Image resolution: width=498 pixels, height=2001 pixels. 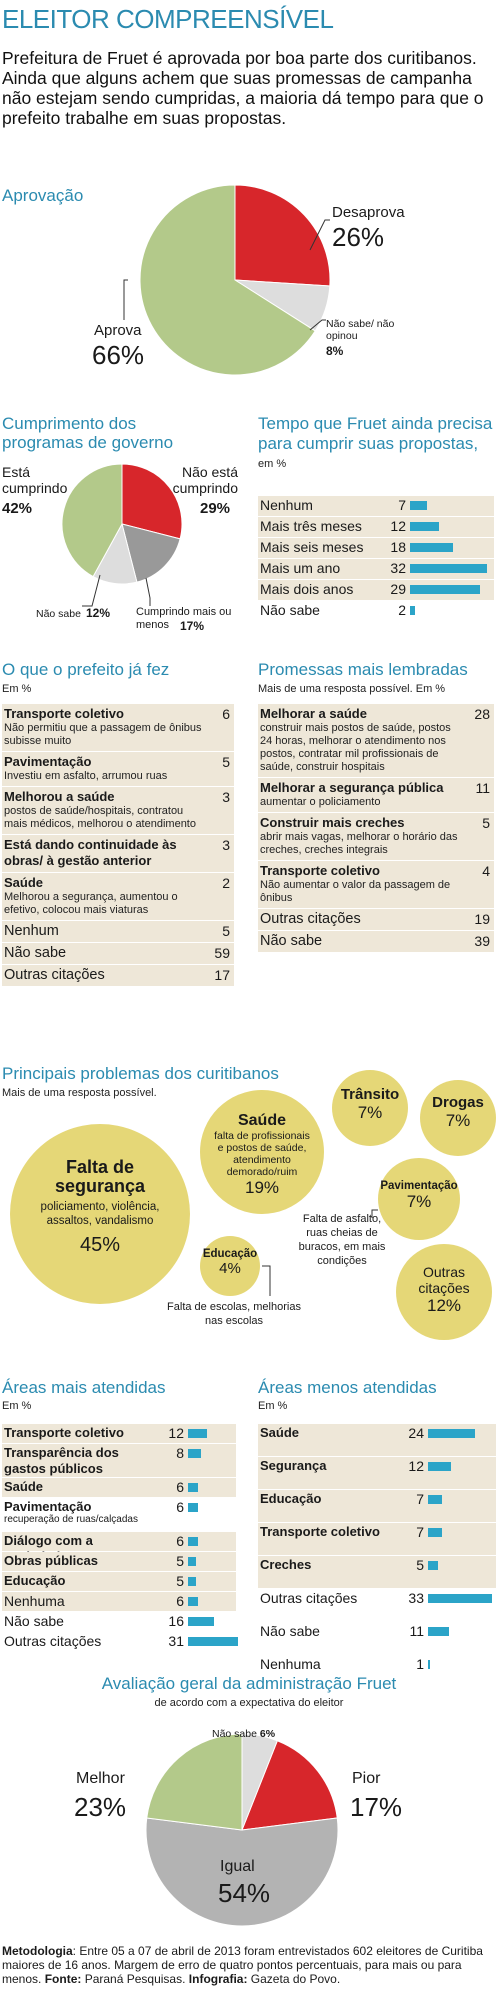 I want to click on table-row: Transporte coletivo 12, so click(x=119, y=1434).